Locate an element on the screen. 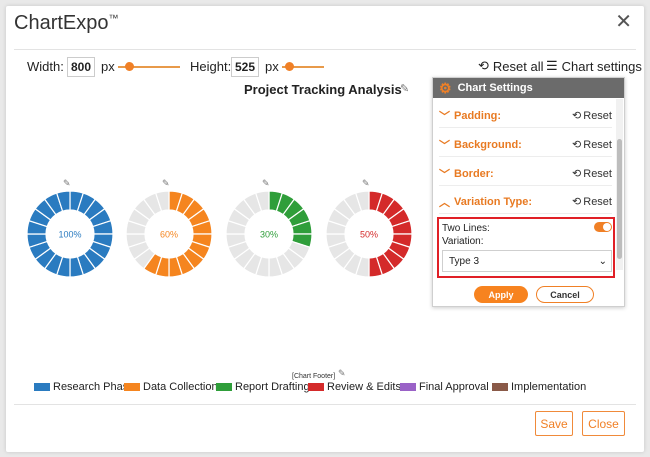  variation-type-reset-label: Reset is located at coordinates (597, 201).